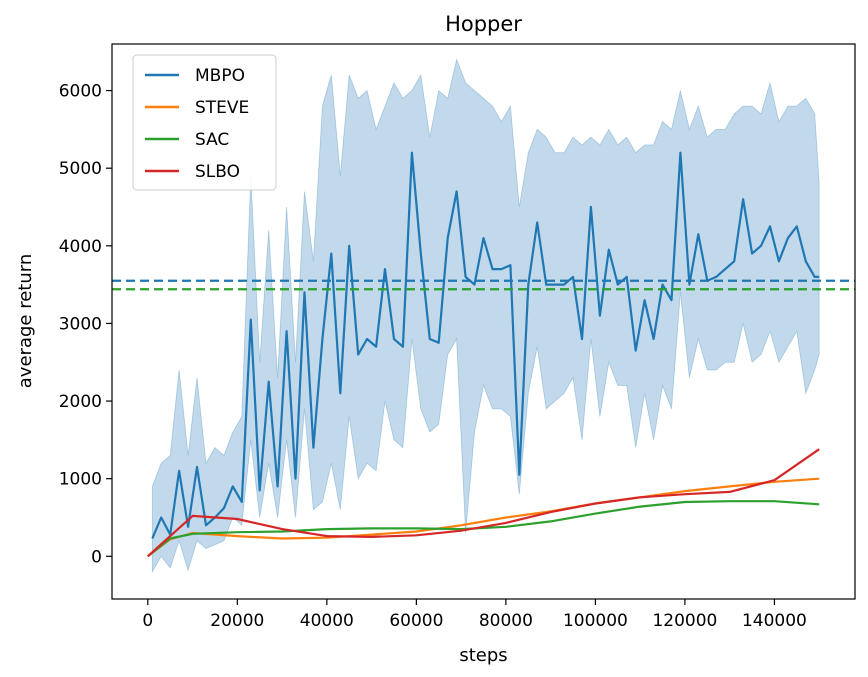  Describe the element at coordinates (222, 108) in the screenshot. I see `legend-label-steve: STEVE` at that location.